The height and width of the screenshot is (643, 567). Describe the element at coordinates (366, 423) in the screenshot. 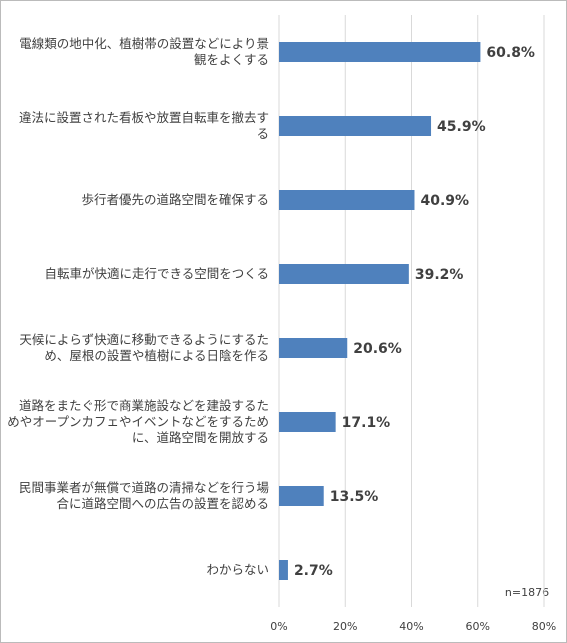

I see `value-label: 17.1%` at that location.